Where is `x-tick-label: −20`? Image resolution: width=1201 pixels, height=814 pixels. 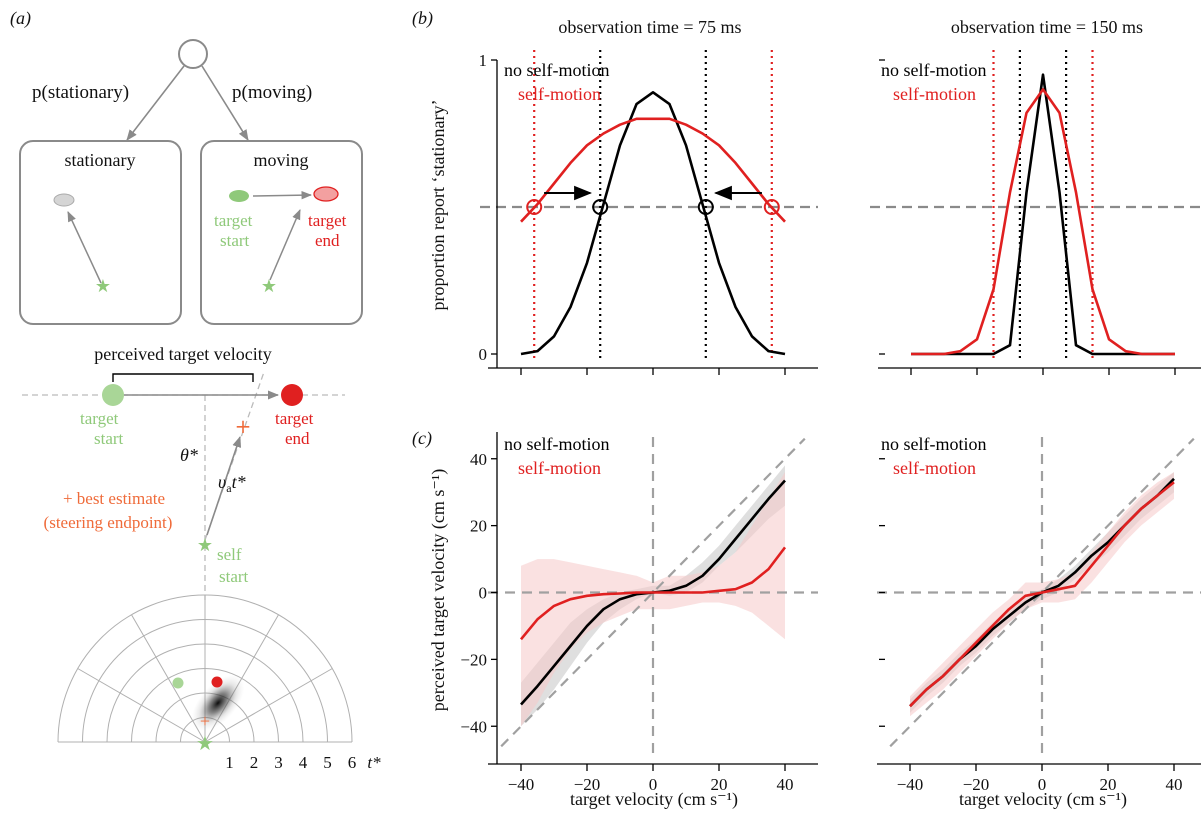
x-tick-label: −20 is located at coordinates (976, 784).